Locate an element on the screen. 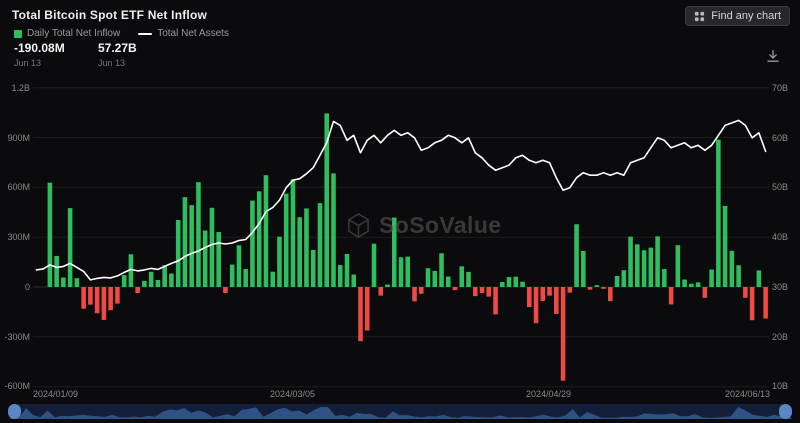 Image resolution: width=800 pixels, height=423 pixels. navigator-svg is located at coordinates (400, 411).